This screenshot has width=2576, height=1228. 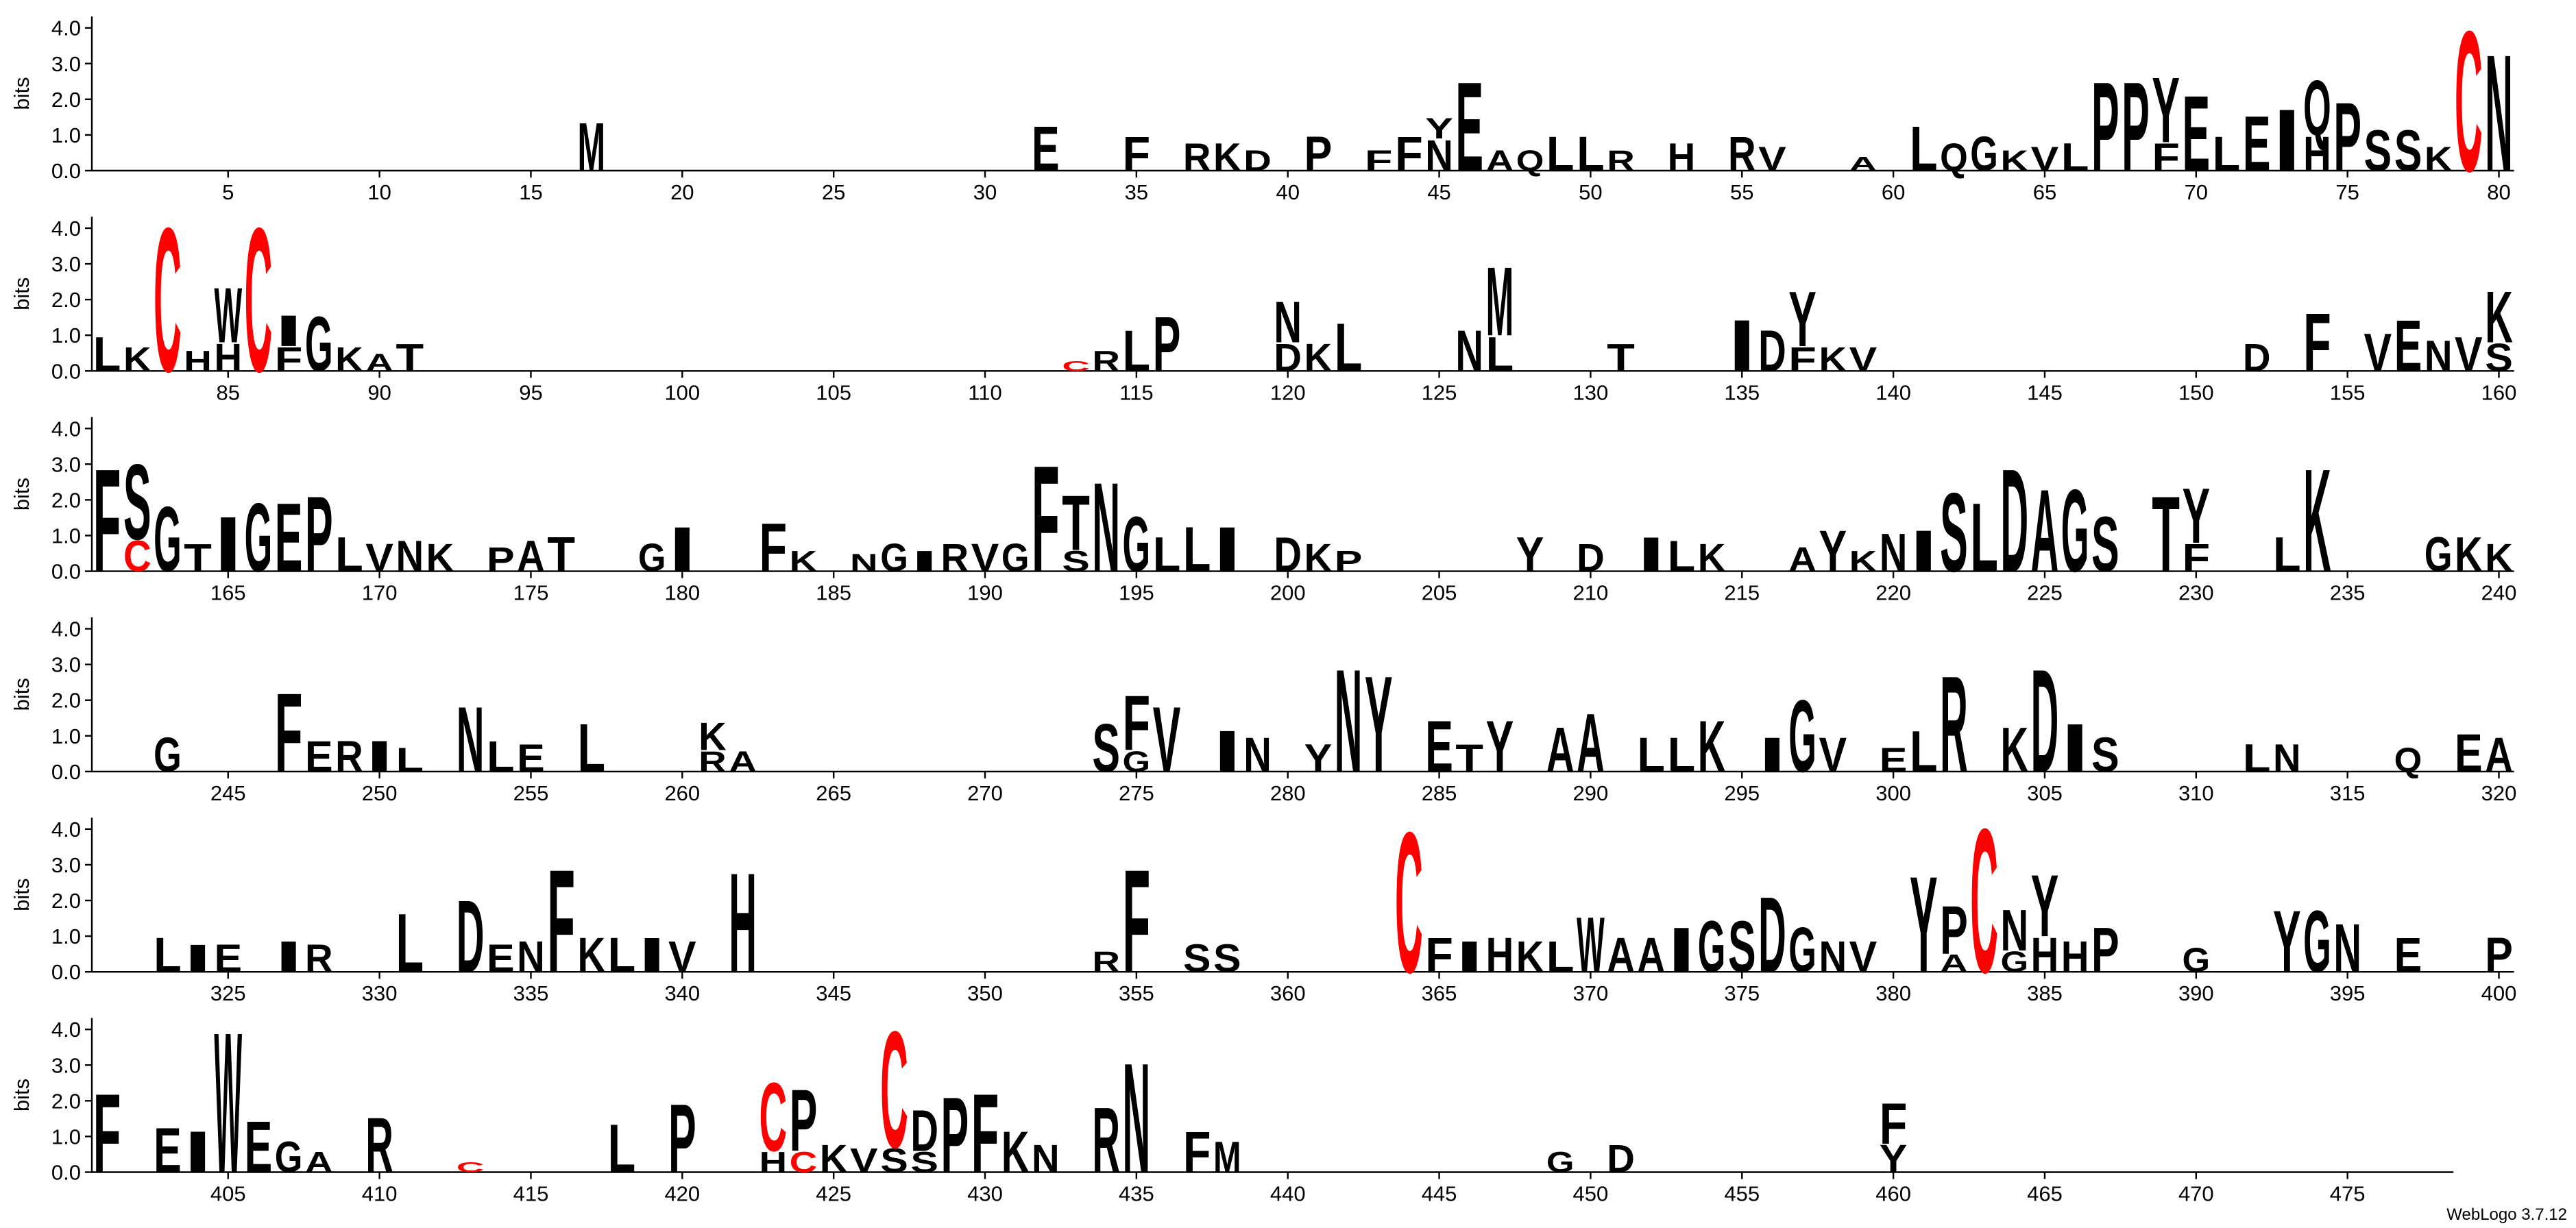 I want to click on logo-letter: M, so click(x=1500, y=302).